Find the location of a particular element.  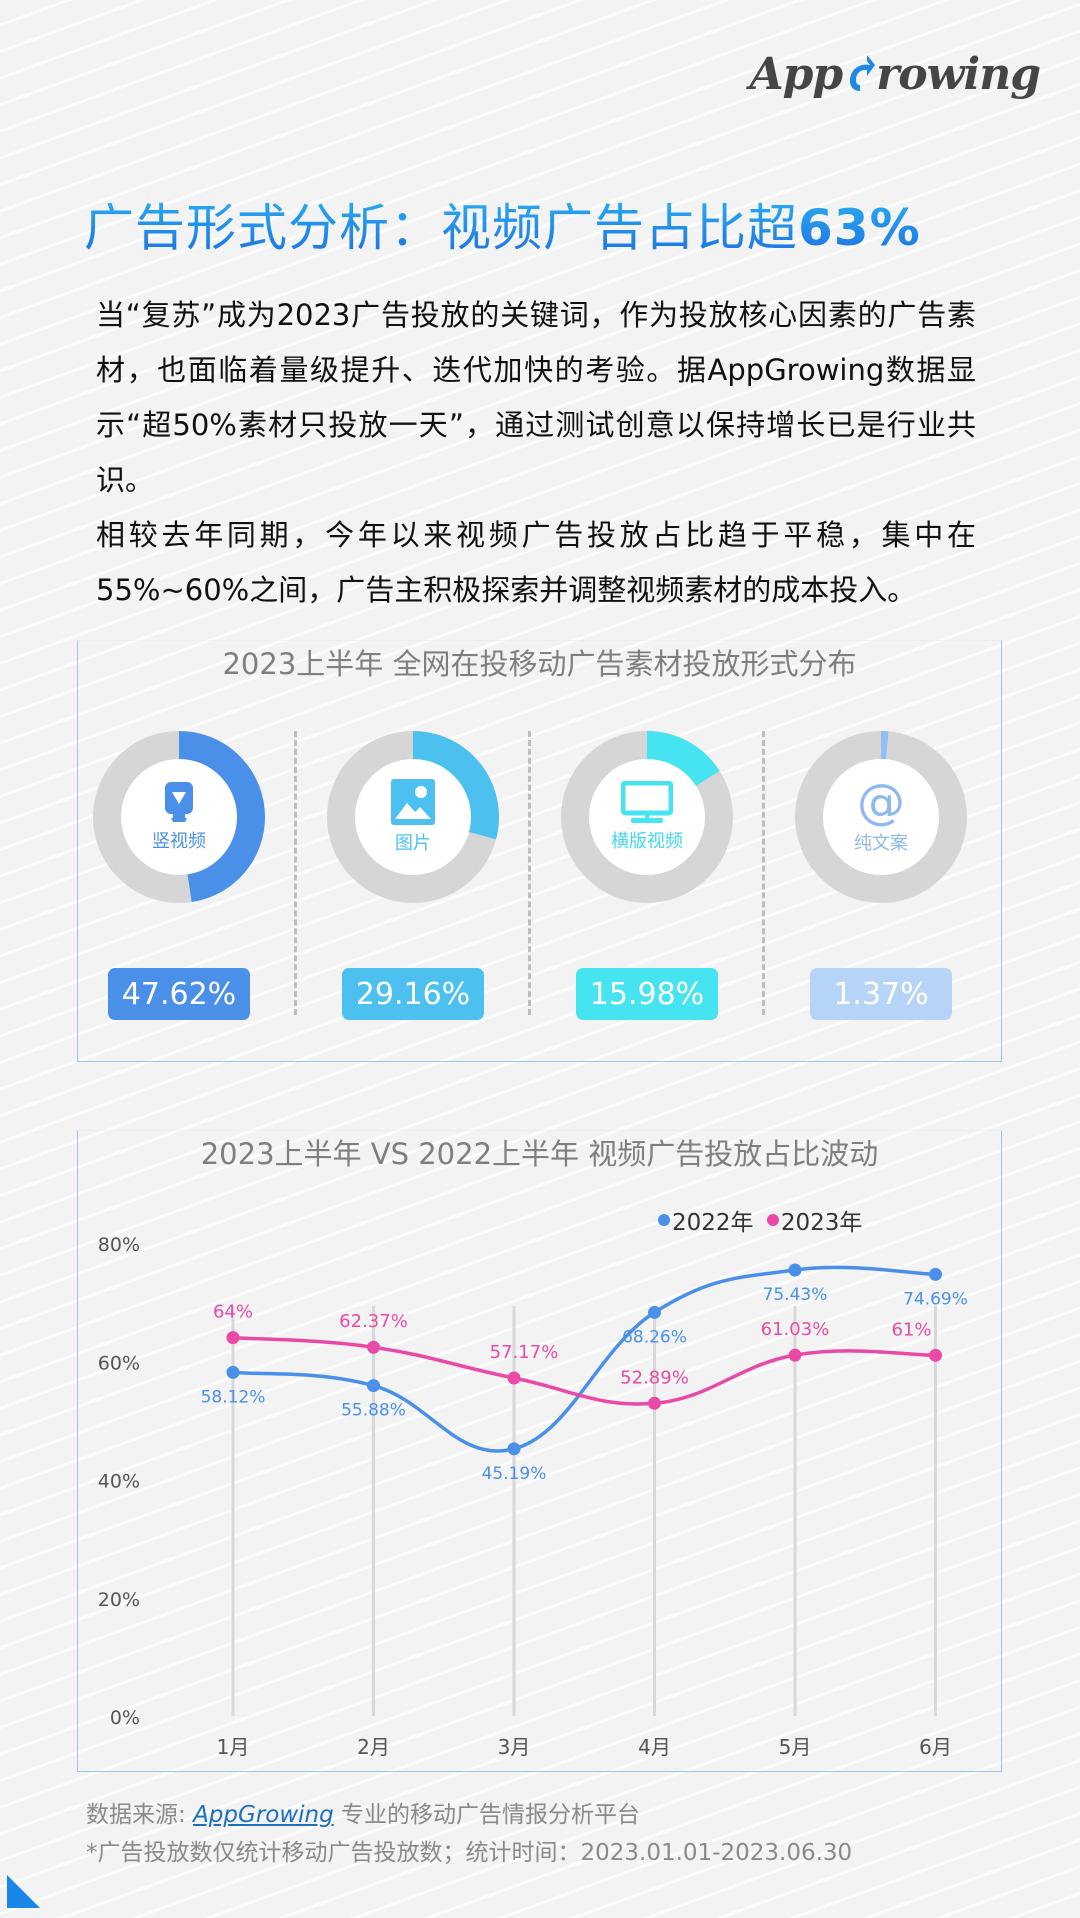

data-label: 52.89% is located at coordinates (654, 1377).